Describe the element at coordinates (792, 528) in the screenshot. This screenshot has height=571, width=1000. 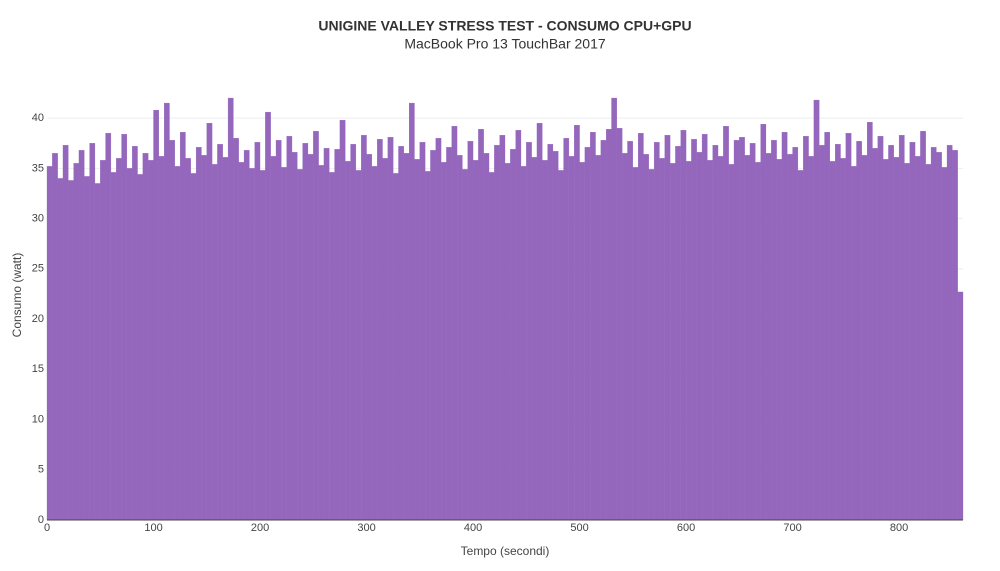
I see `x-tick-label: 700` at that location.